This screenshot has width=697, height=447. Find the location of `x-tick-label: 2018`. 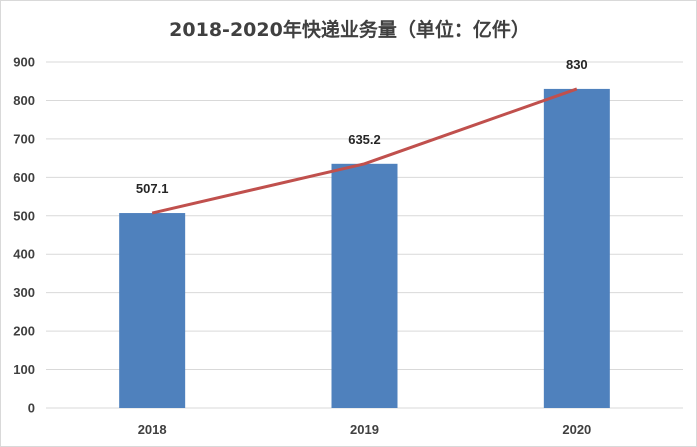

x-tick-label: 2018 is located at coordinates (152, 429).